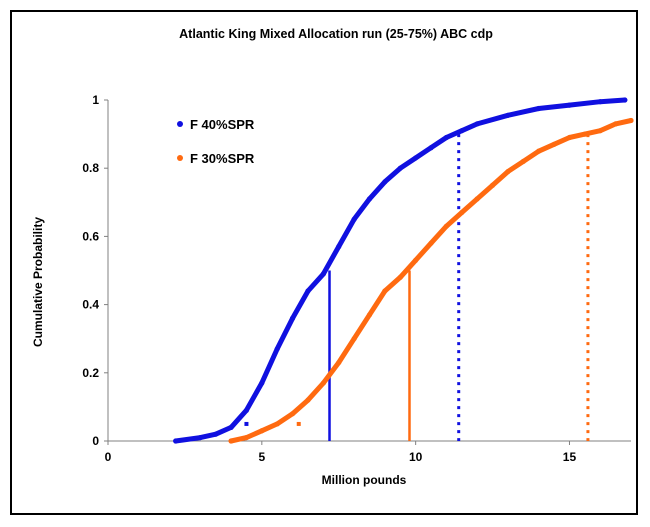 The height and width of the screenshot is (527, 650). I want to click on y-tick-label: 0.8, so click(90, 168).